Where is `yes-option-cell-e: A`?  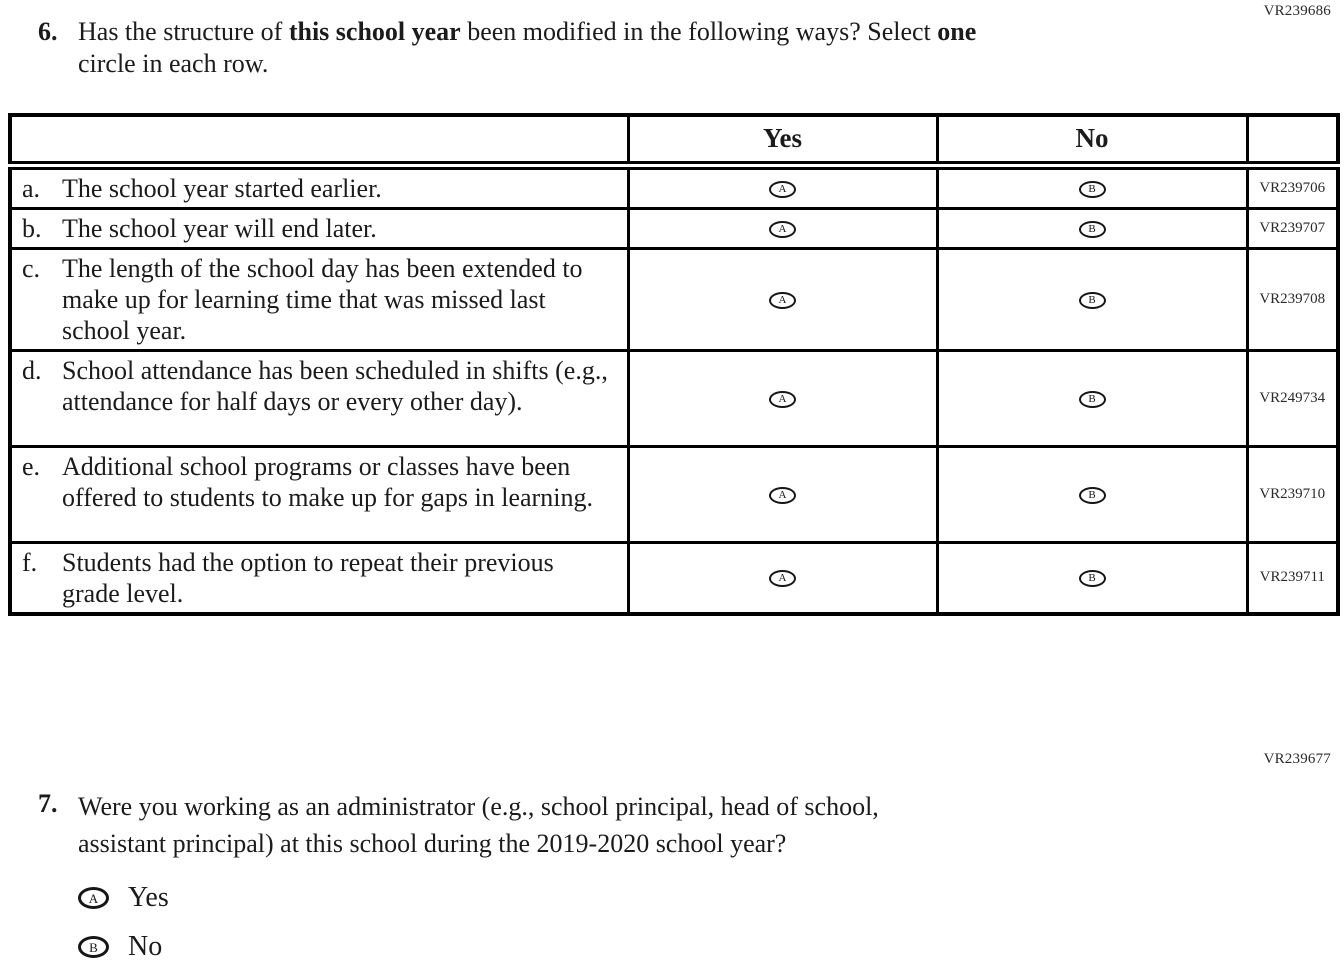 yes-option-cell-e: A is located at coordinates (782, 494).